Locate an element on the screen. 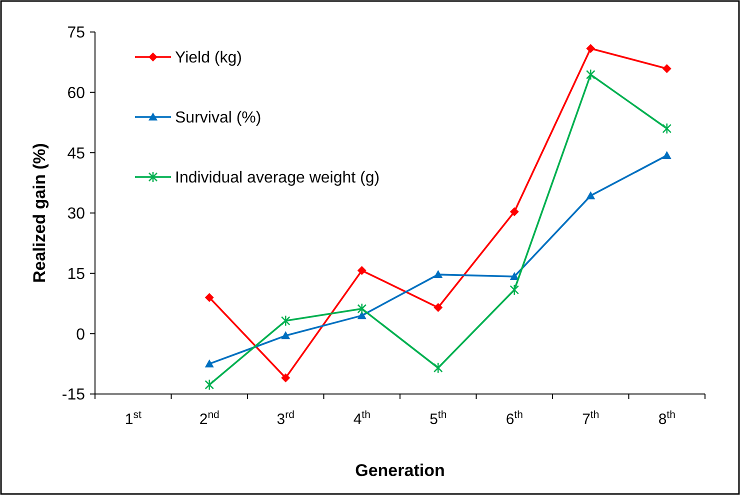 This screenshot has width=740, height=495. y-tick-label: 0 is located at coordinates (81, 335).